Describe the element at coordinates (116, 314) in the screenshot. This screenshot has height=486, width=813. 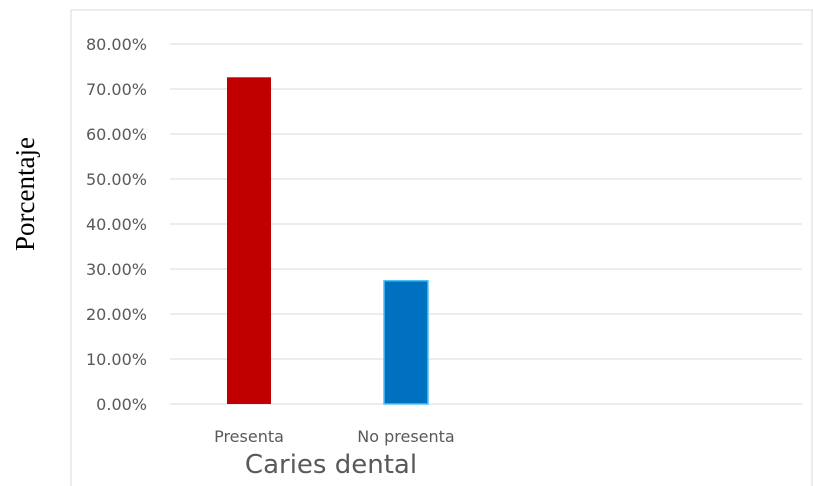
I see `y-tick-label-2: 20.00%` at that location.